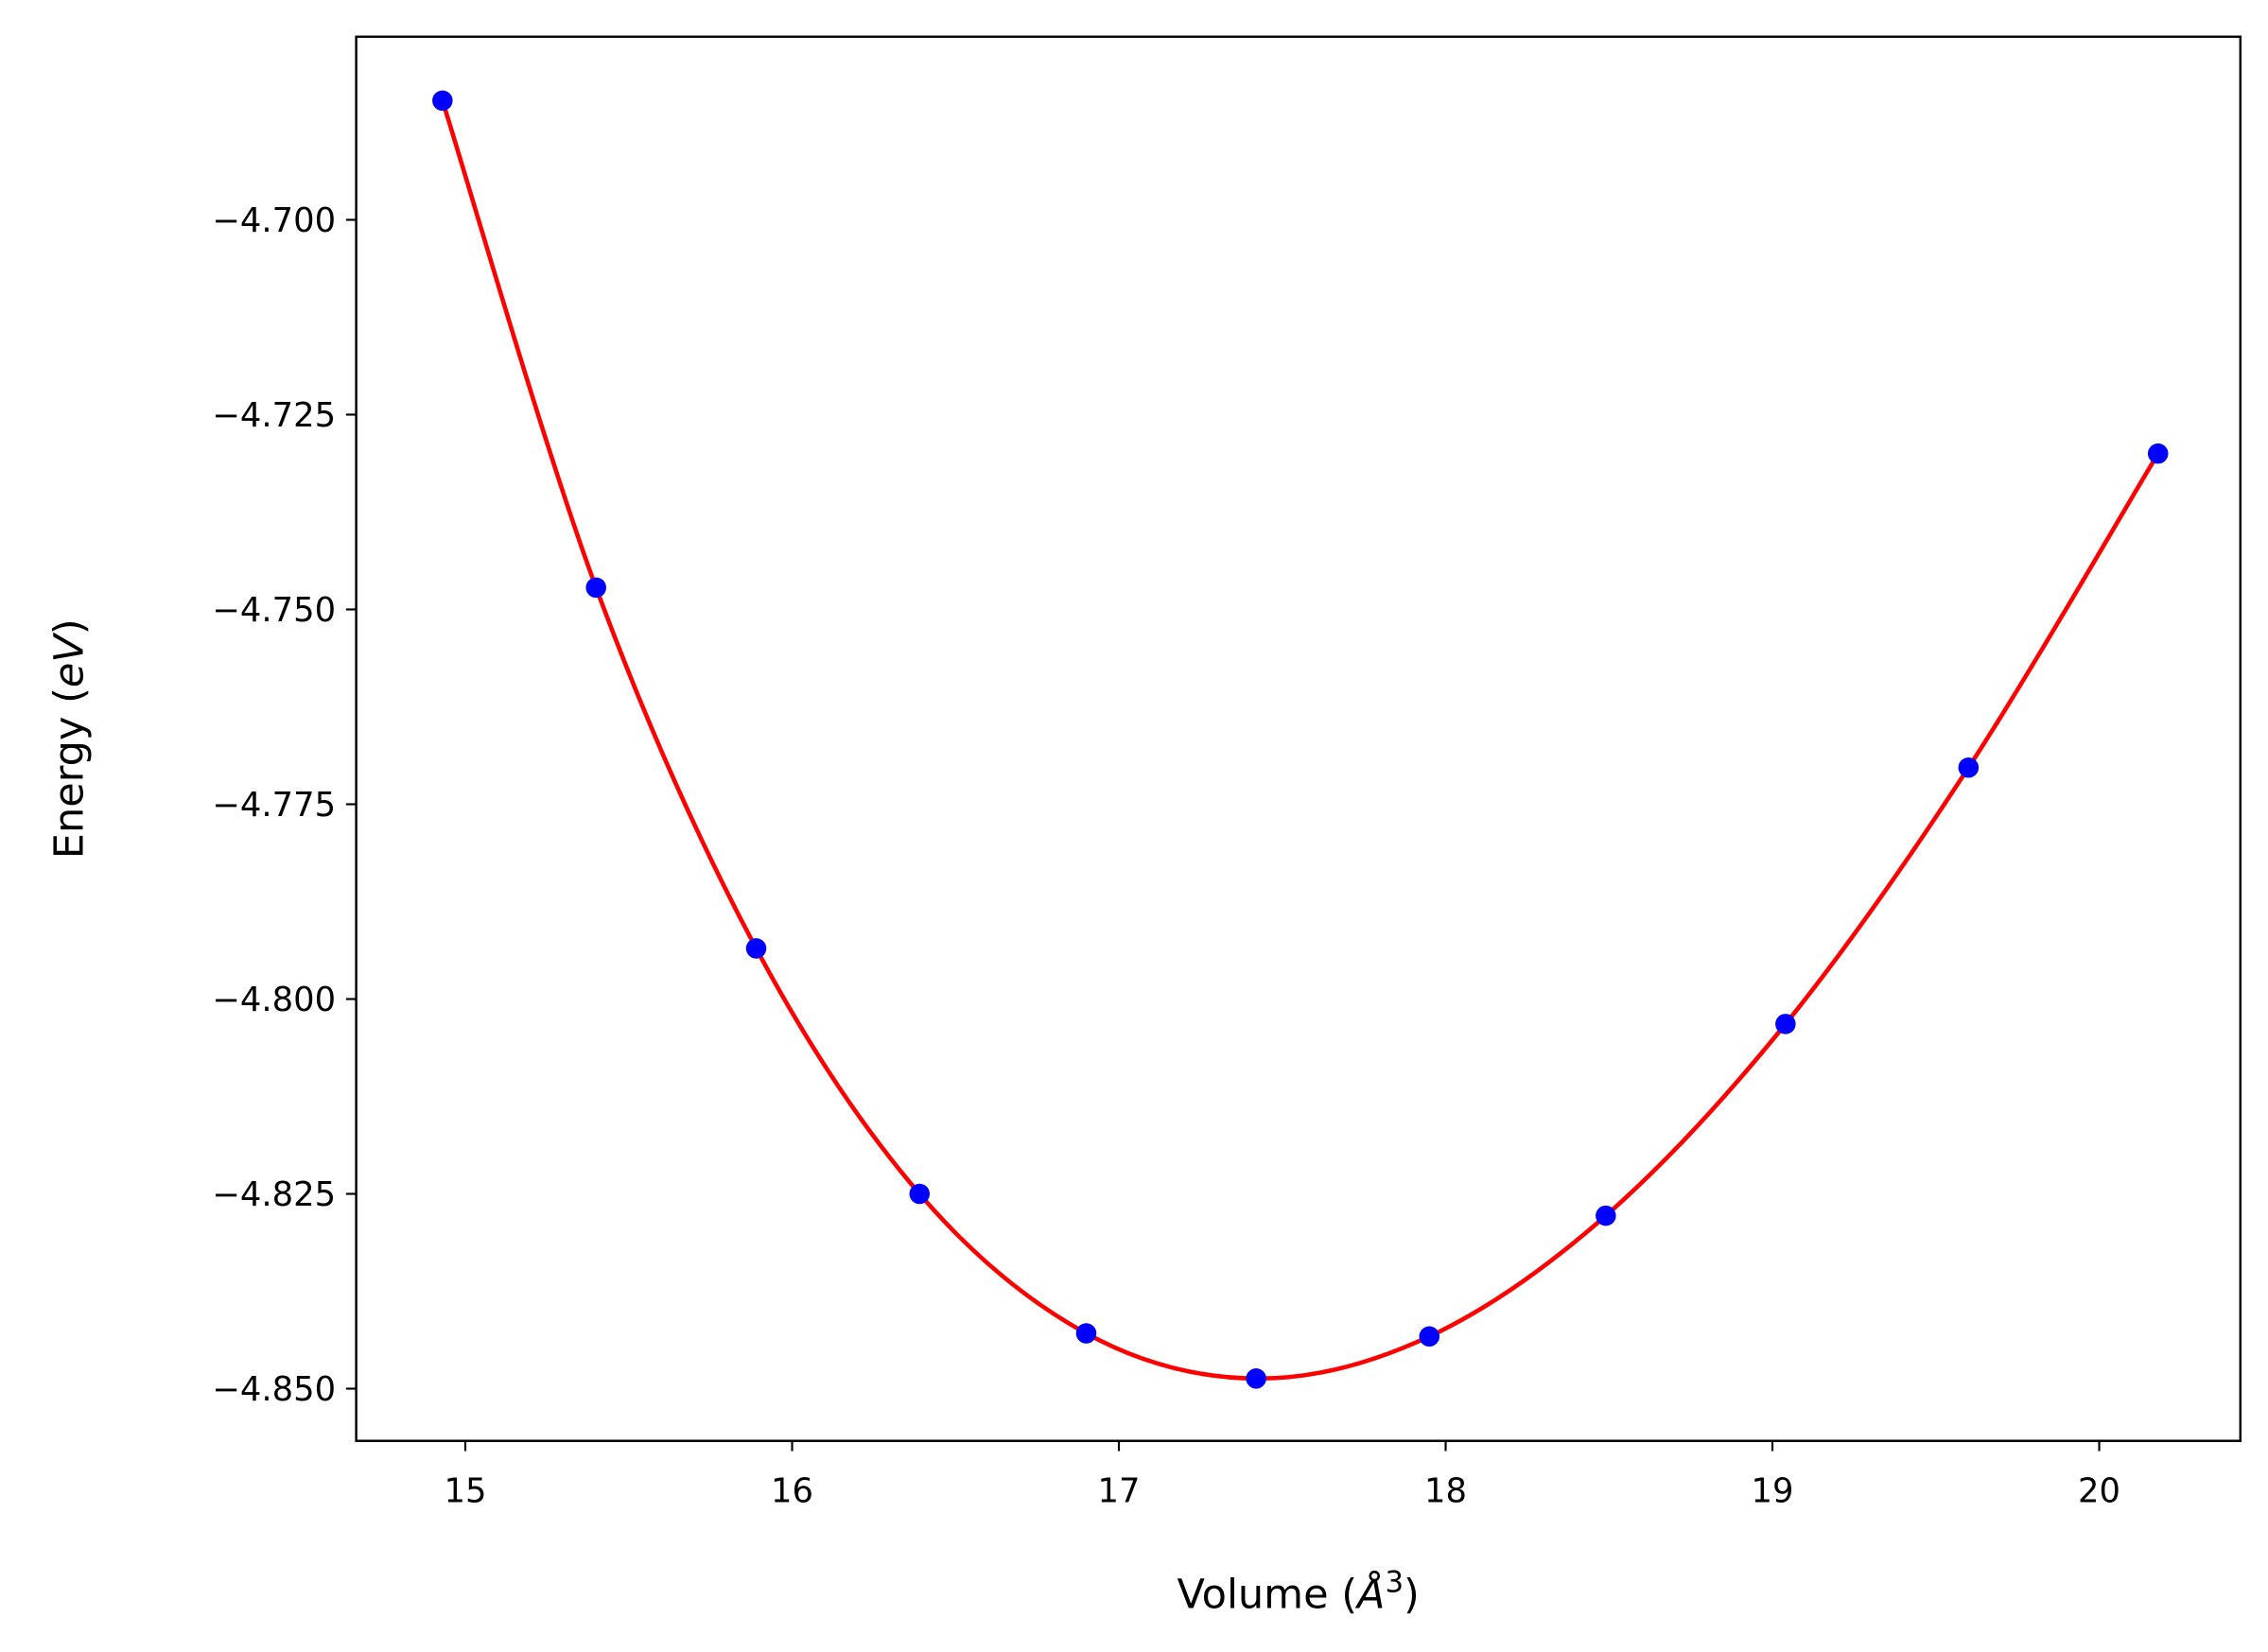 The width and height of the screenshot is (2268, 1652). I want to click on y-tick-label: −4.750, so click(274, 611).